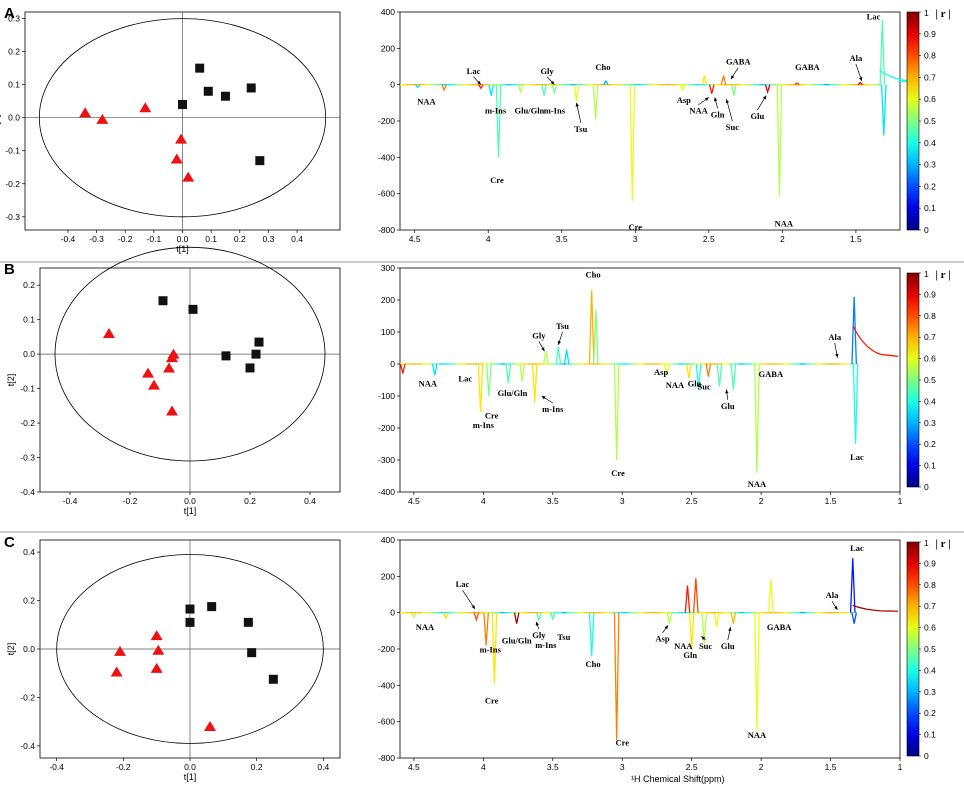  What do you see at coordinates (650, 380) in the screenshot?
I see `plot-frame` at bounding box center [650, 380].